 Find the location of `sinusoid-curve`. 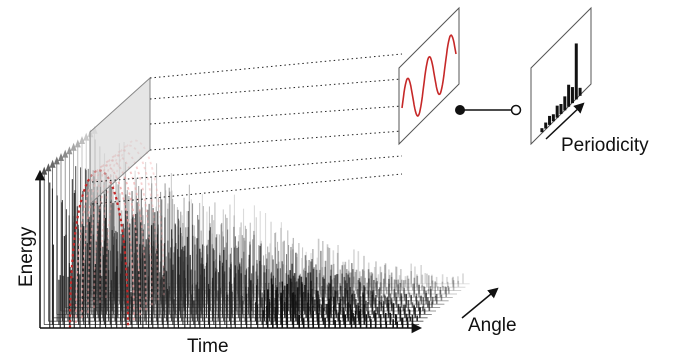

sinusoid-curve is located at coordinates (429, 75).